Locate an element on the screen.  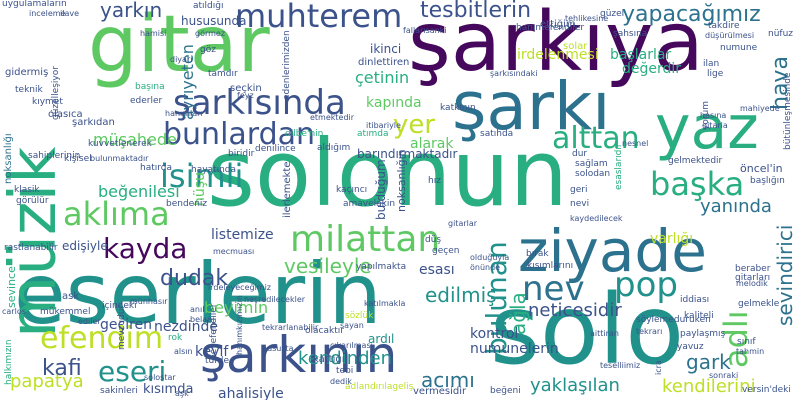
word: sayan is located at coordinates (352, 326).